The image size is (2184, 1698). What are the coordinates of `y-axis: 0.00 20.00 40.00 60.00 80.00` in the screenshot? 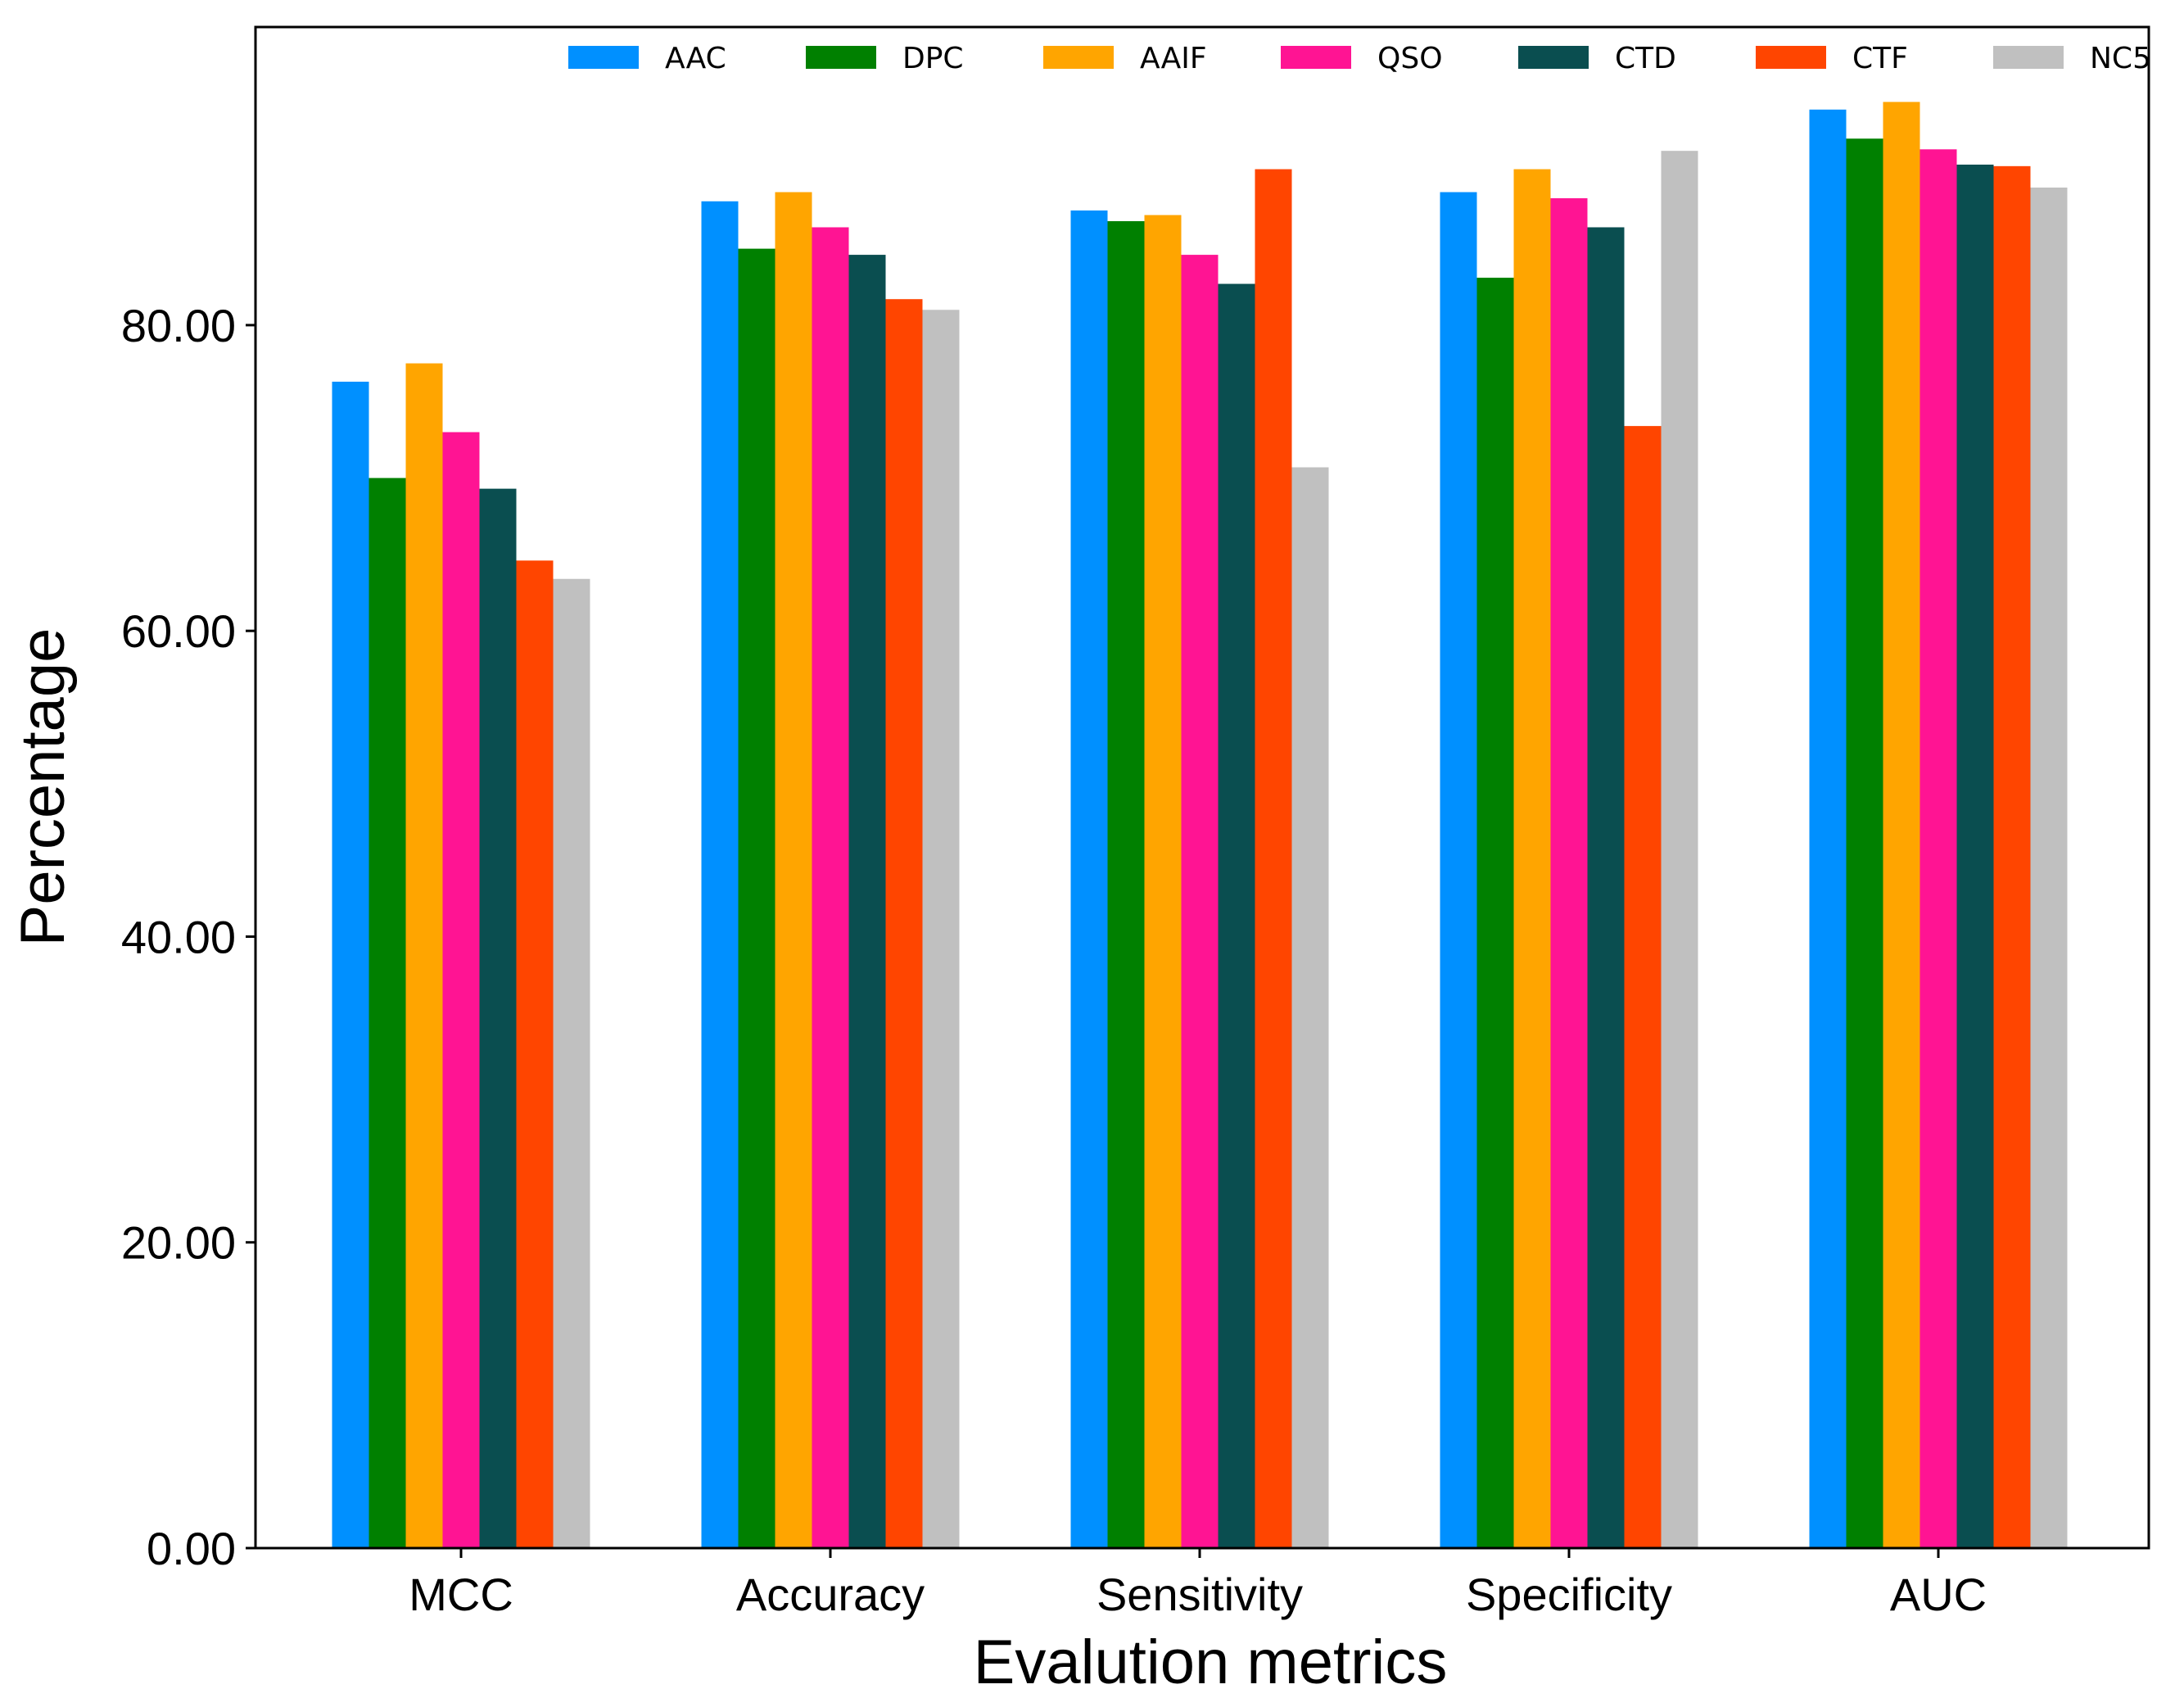 It's located at (188, 937).